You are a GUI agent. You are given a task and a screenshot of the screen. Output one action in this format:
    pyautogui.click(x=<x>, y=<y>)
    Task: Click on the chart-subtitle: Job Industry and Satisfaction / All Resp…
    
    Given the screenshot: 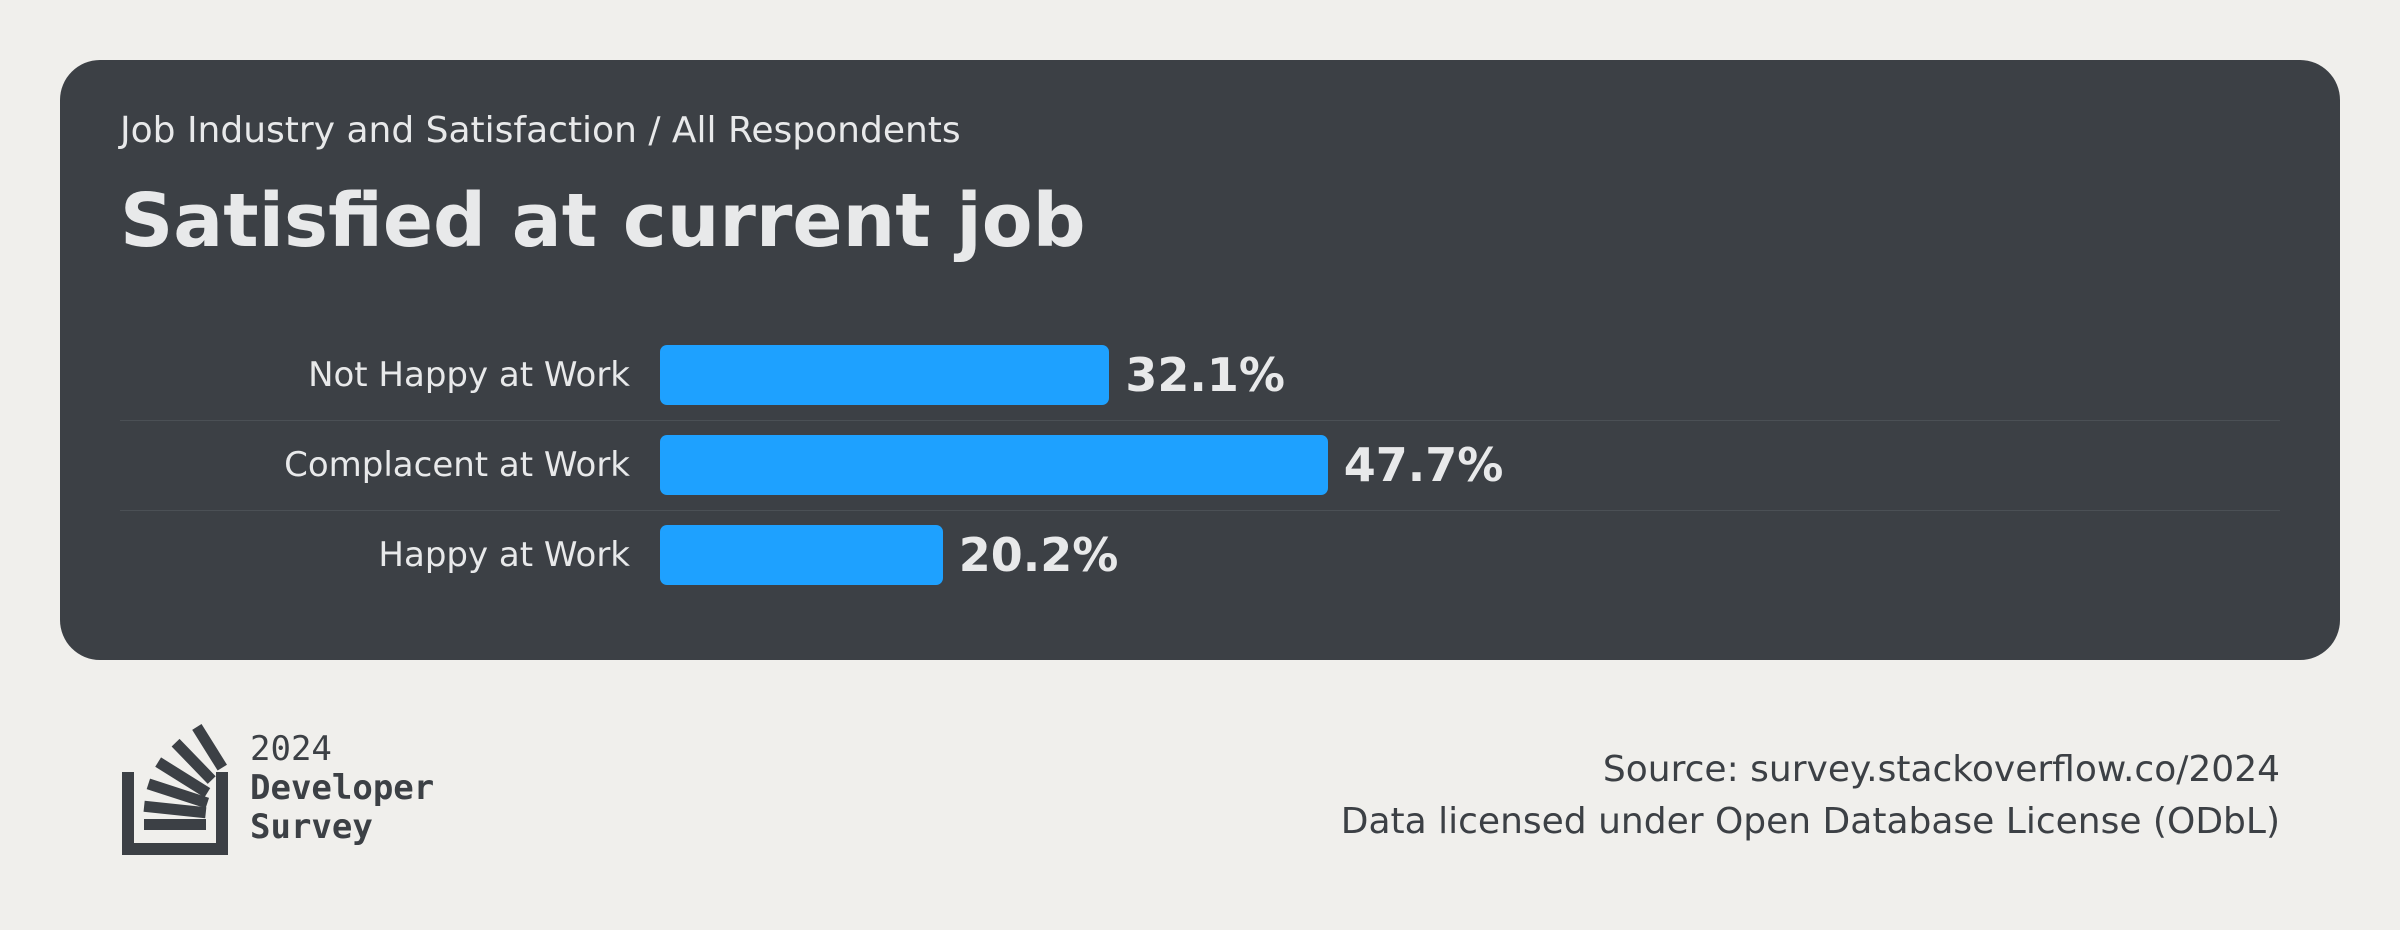 What is the action you would take?
    pyautogui.click(x=540, y=130)
    